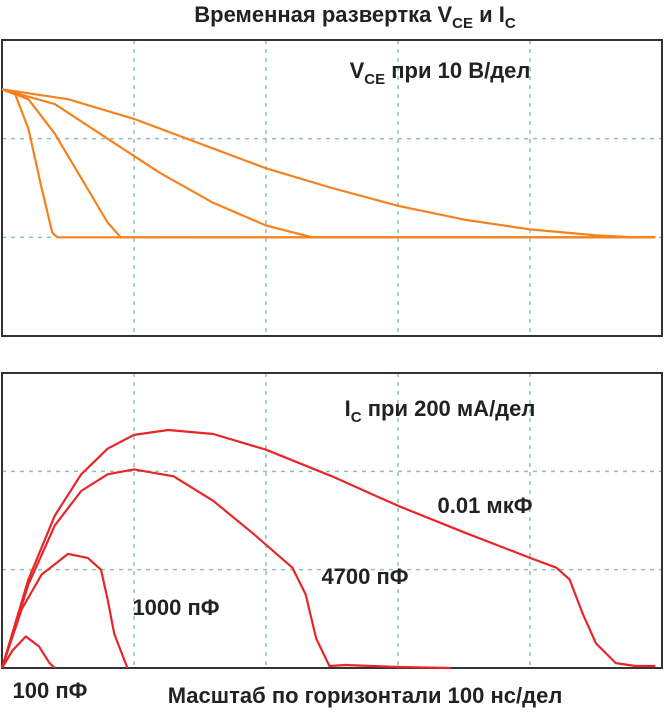  What do you see at coordinates (323, 14) in the screenshot?
I see `title-part: Временная развертка V` at bounding box center [323, 14].